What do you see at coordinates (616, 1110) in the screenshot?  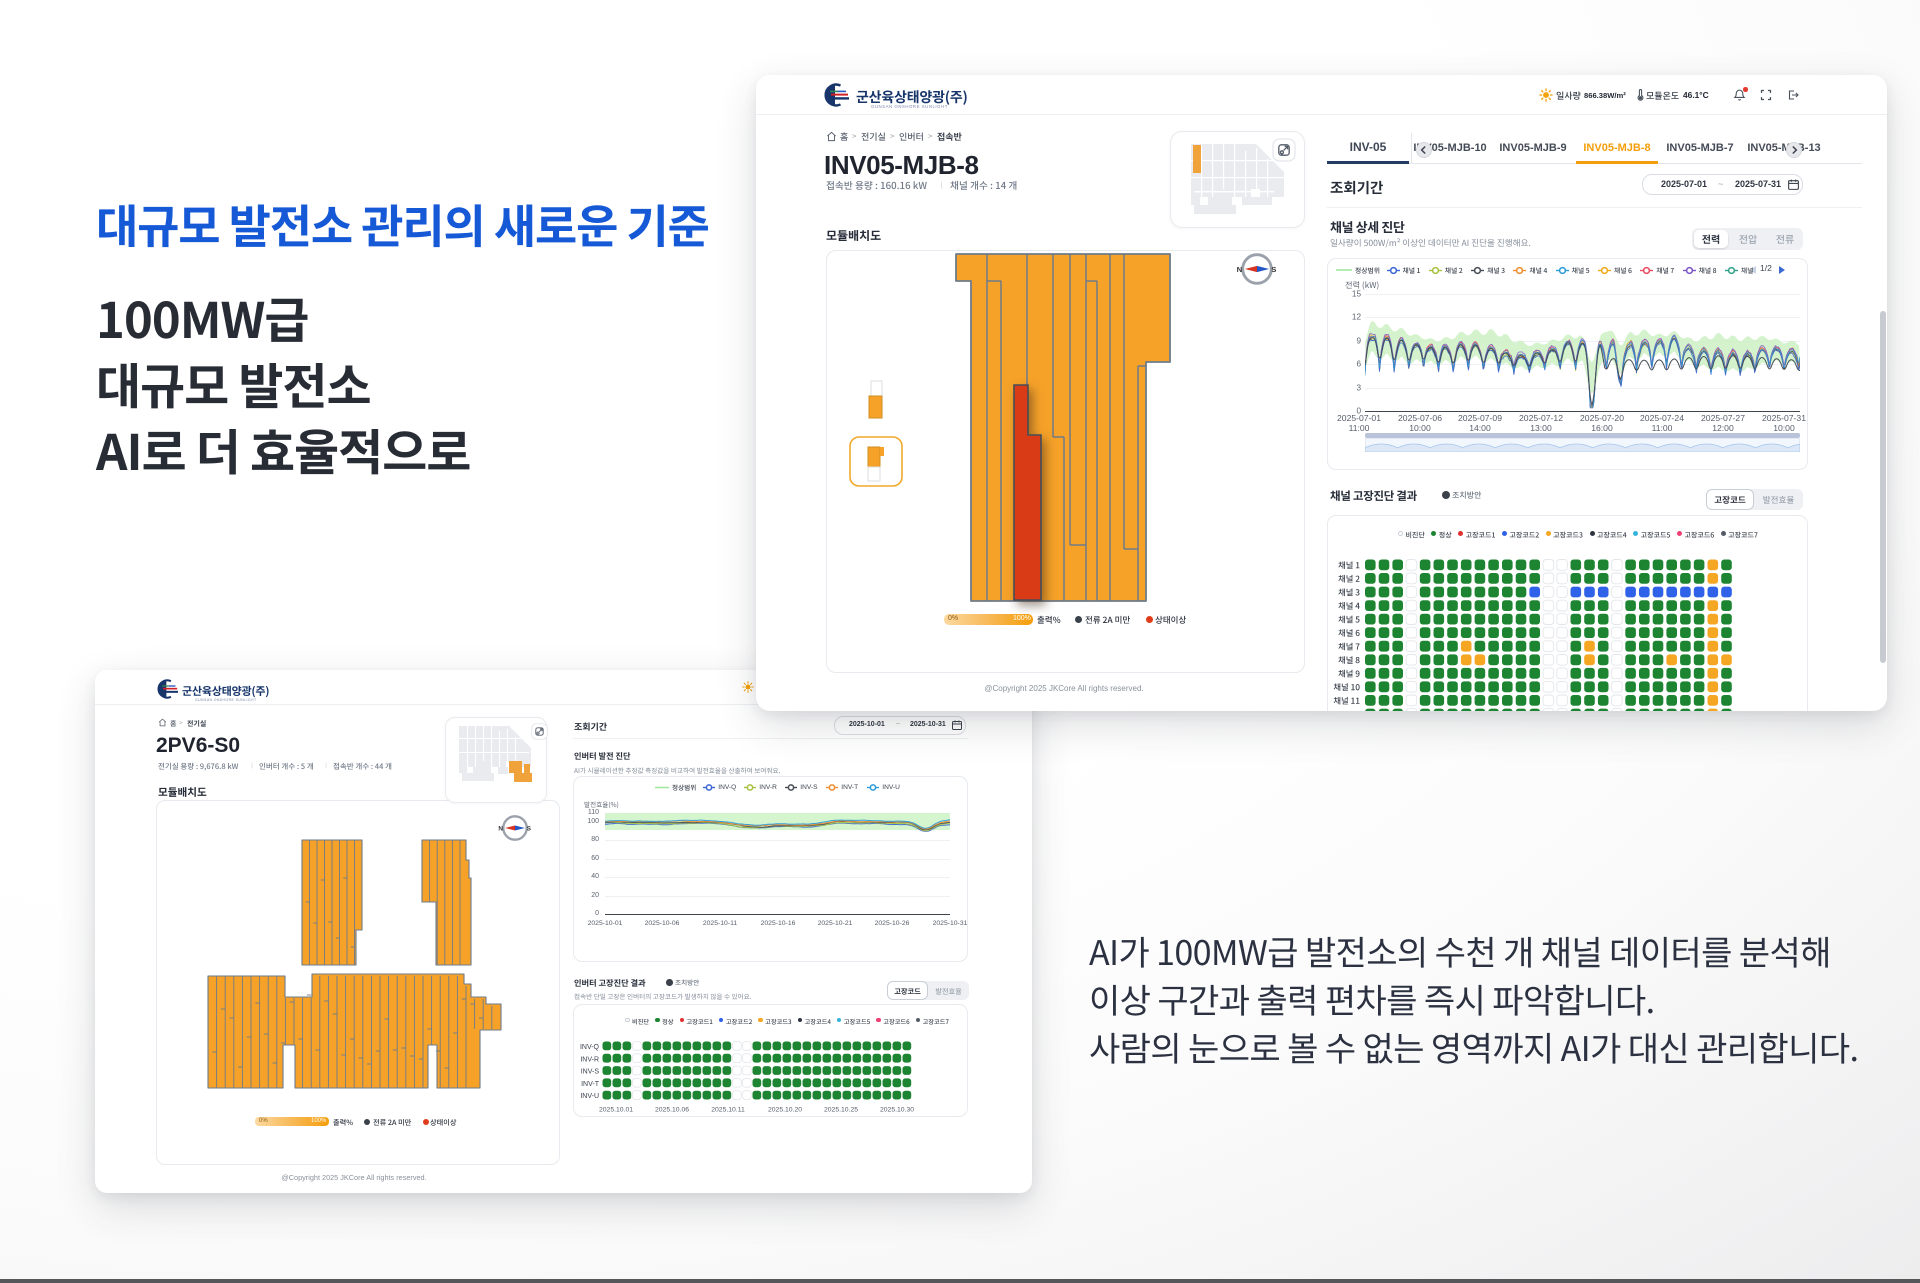 I see `svg-text: 2025.10.01` at bounding box center [616, 1110].